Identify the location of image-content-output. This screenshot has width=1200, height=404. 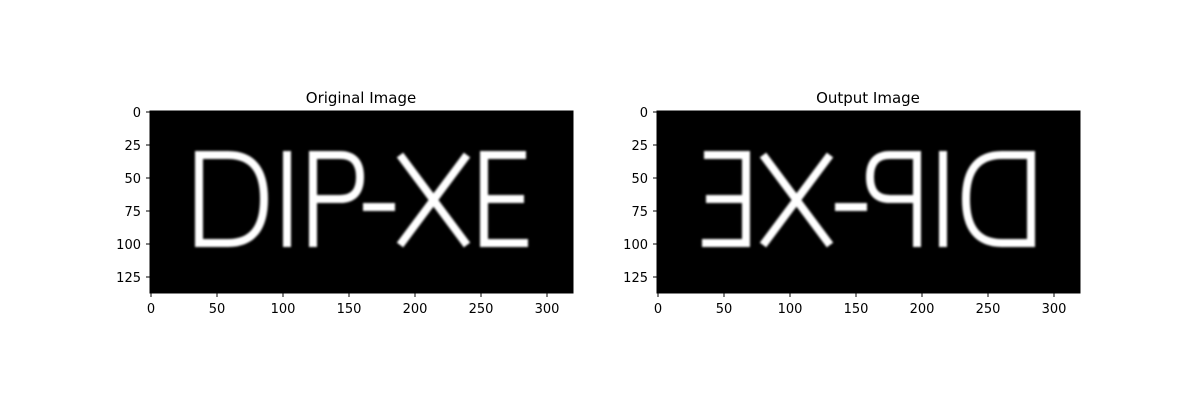
(868, 199).